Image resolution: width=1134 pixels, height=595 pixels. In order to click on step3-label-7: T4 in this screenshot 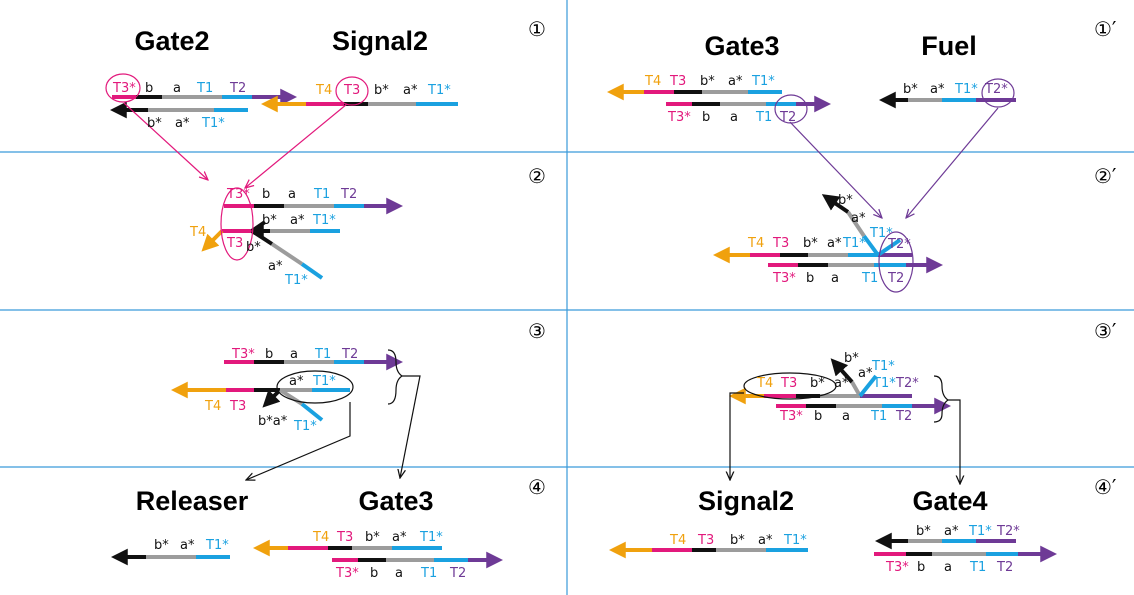, I will do `click(212, 406)`.